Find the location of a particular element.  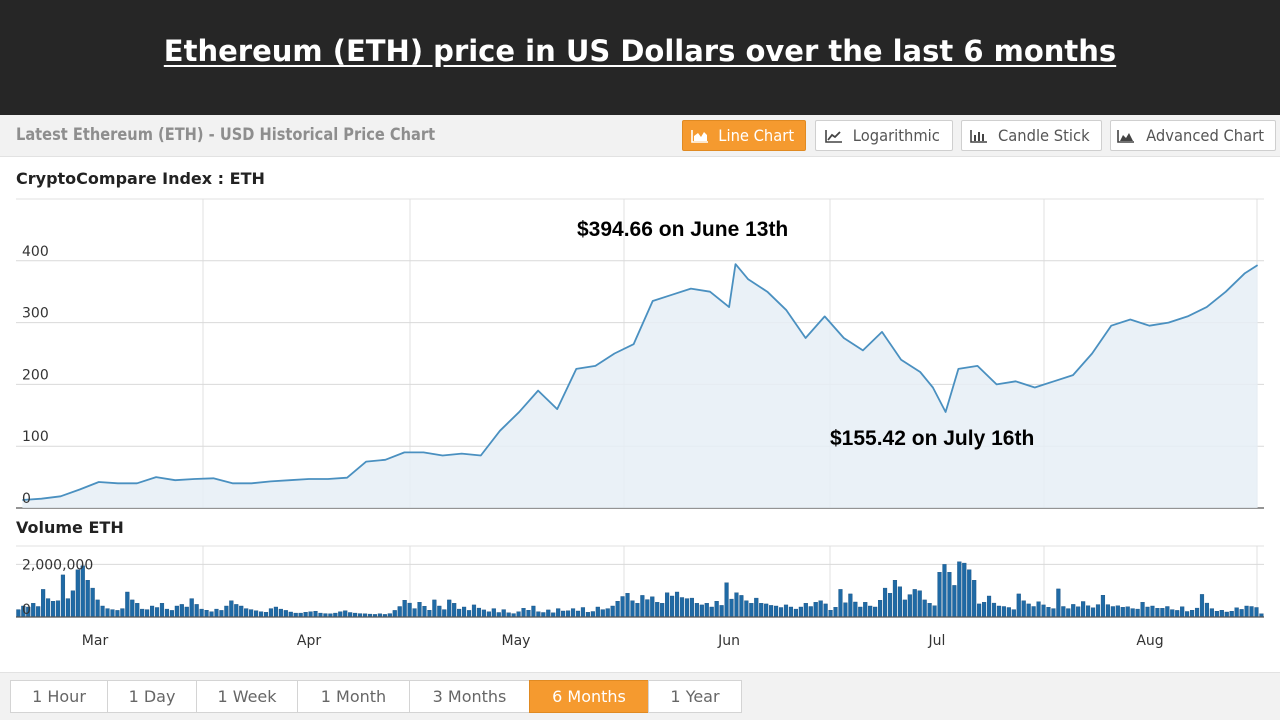

range-6-months: 6 Months is located at coordinates (589, 696).